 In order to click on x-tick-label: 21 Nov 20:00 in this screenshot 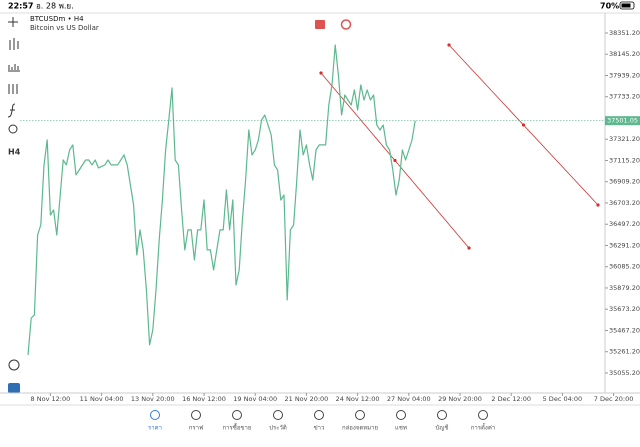, I will do `click(306, 399)`.